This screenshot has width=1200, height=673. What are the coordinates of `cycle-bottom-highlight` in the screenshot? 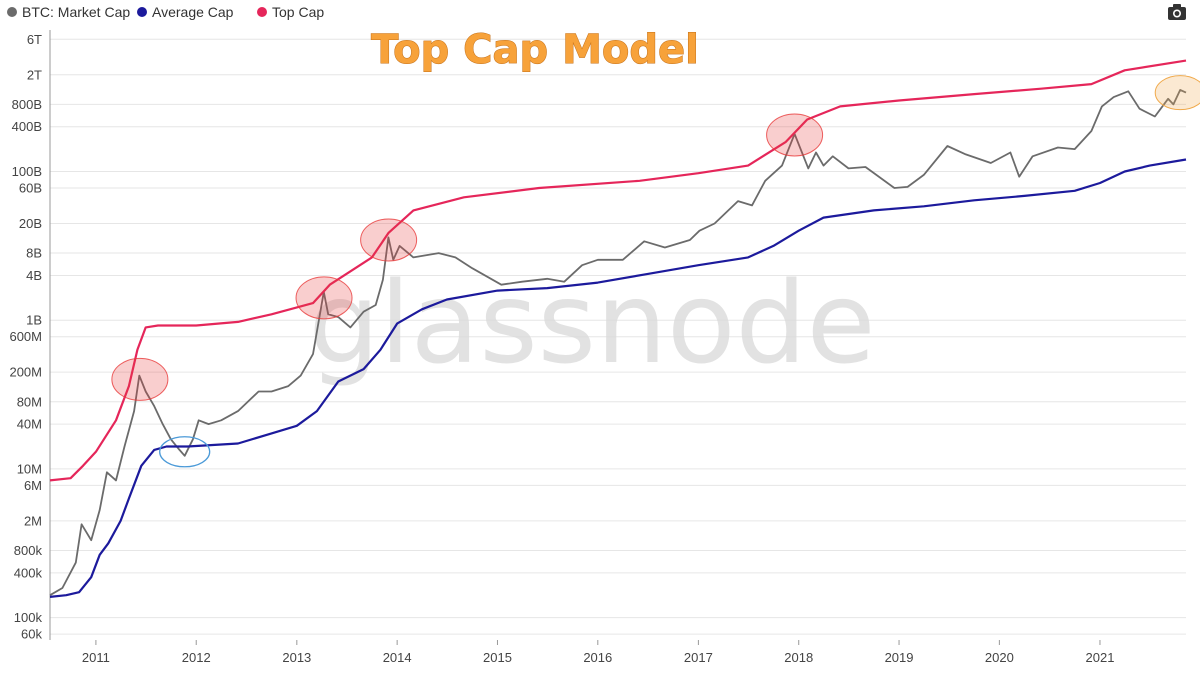 It's located at (185, 452).